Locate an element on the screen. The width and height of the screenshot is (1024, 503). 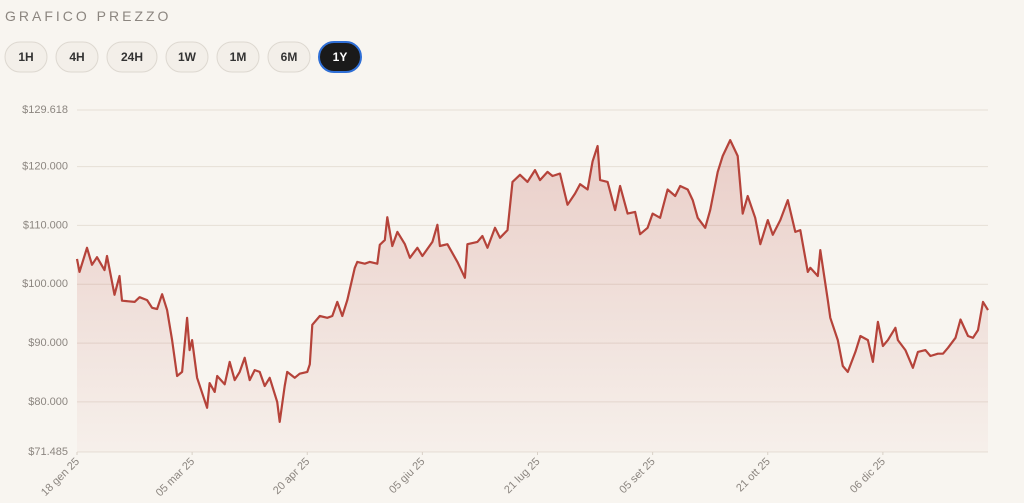
range-button: 1H is located at coordinates (26, 57).